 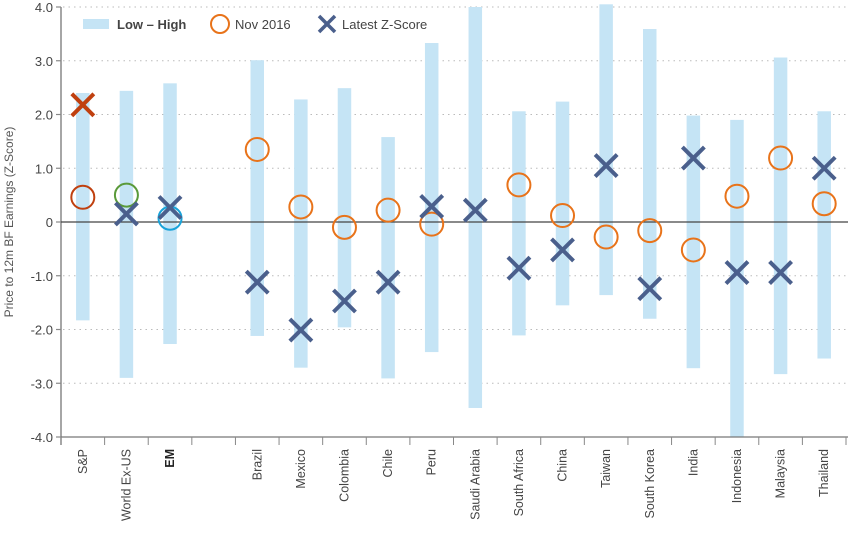 What do you see at coordinates (220, 24) in the screenshot?
I see `legend-circle-icon` at bounding box center [220, 24].